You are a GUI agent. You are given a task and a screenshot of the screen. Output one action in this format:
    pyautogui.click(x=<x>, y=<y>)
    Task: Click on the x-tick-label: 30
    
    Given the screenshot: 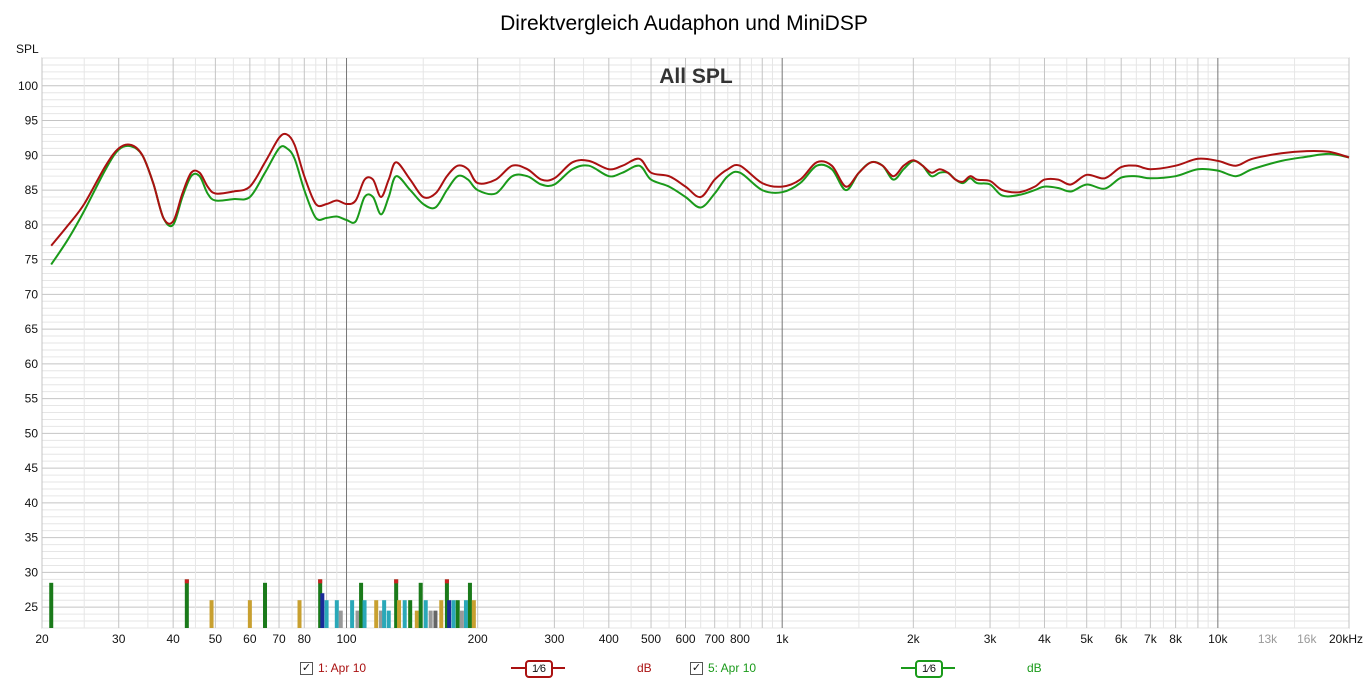 What is the action you would take?
    pyautogui.click(x=119, y=639)
    